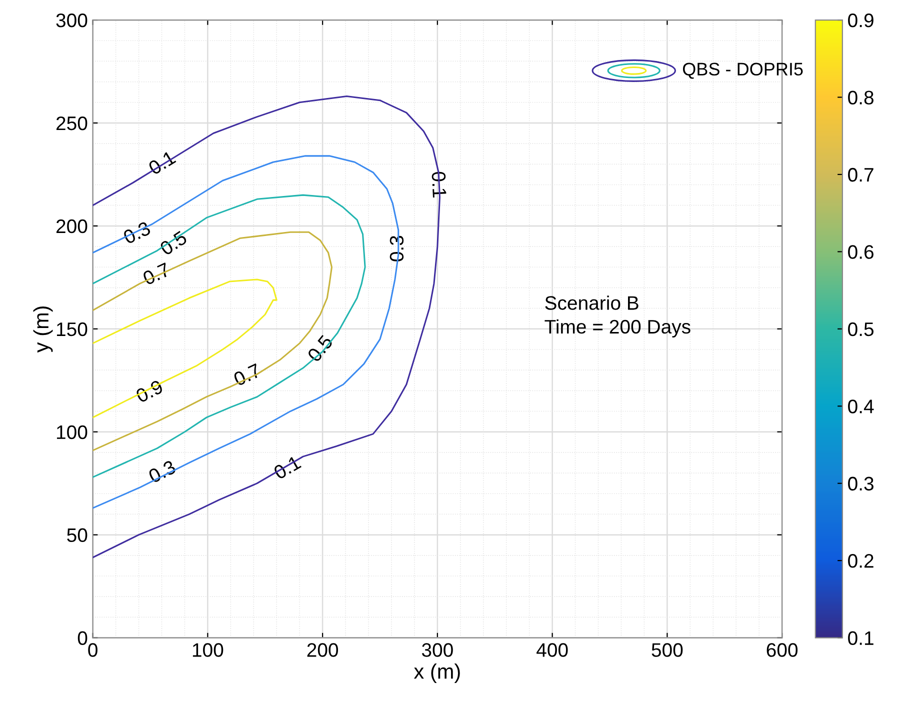 This screenshot has height=715, width=901. I want to click on x-tick-label: 200, so click(322, 650).